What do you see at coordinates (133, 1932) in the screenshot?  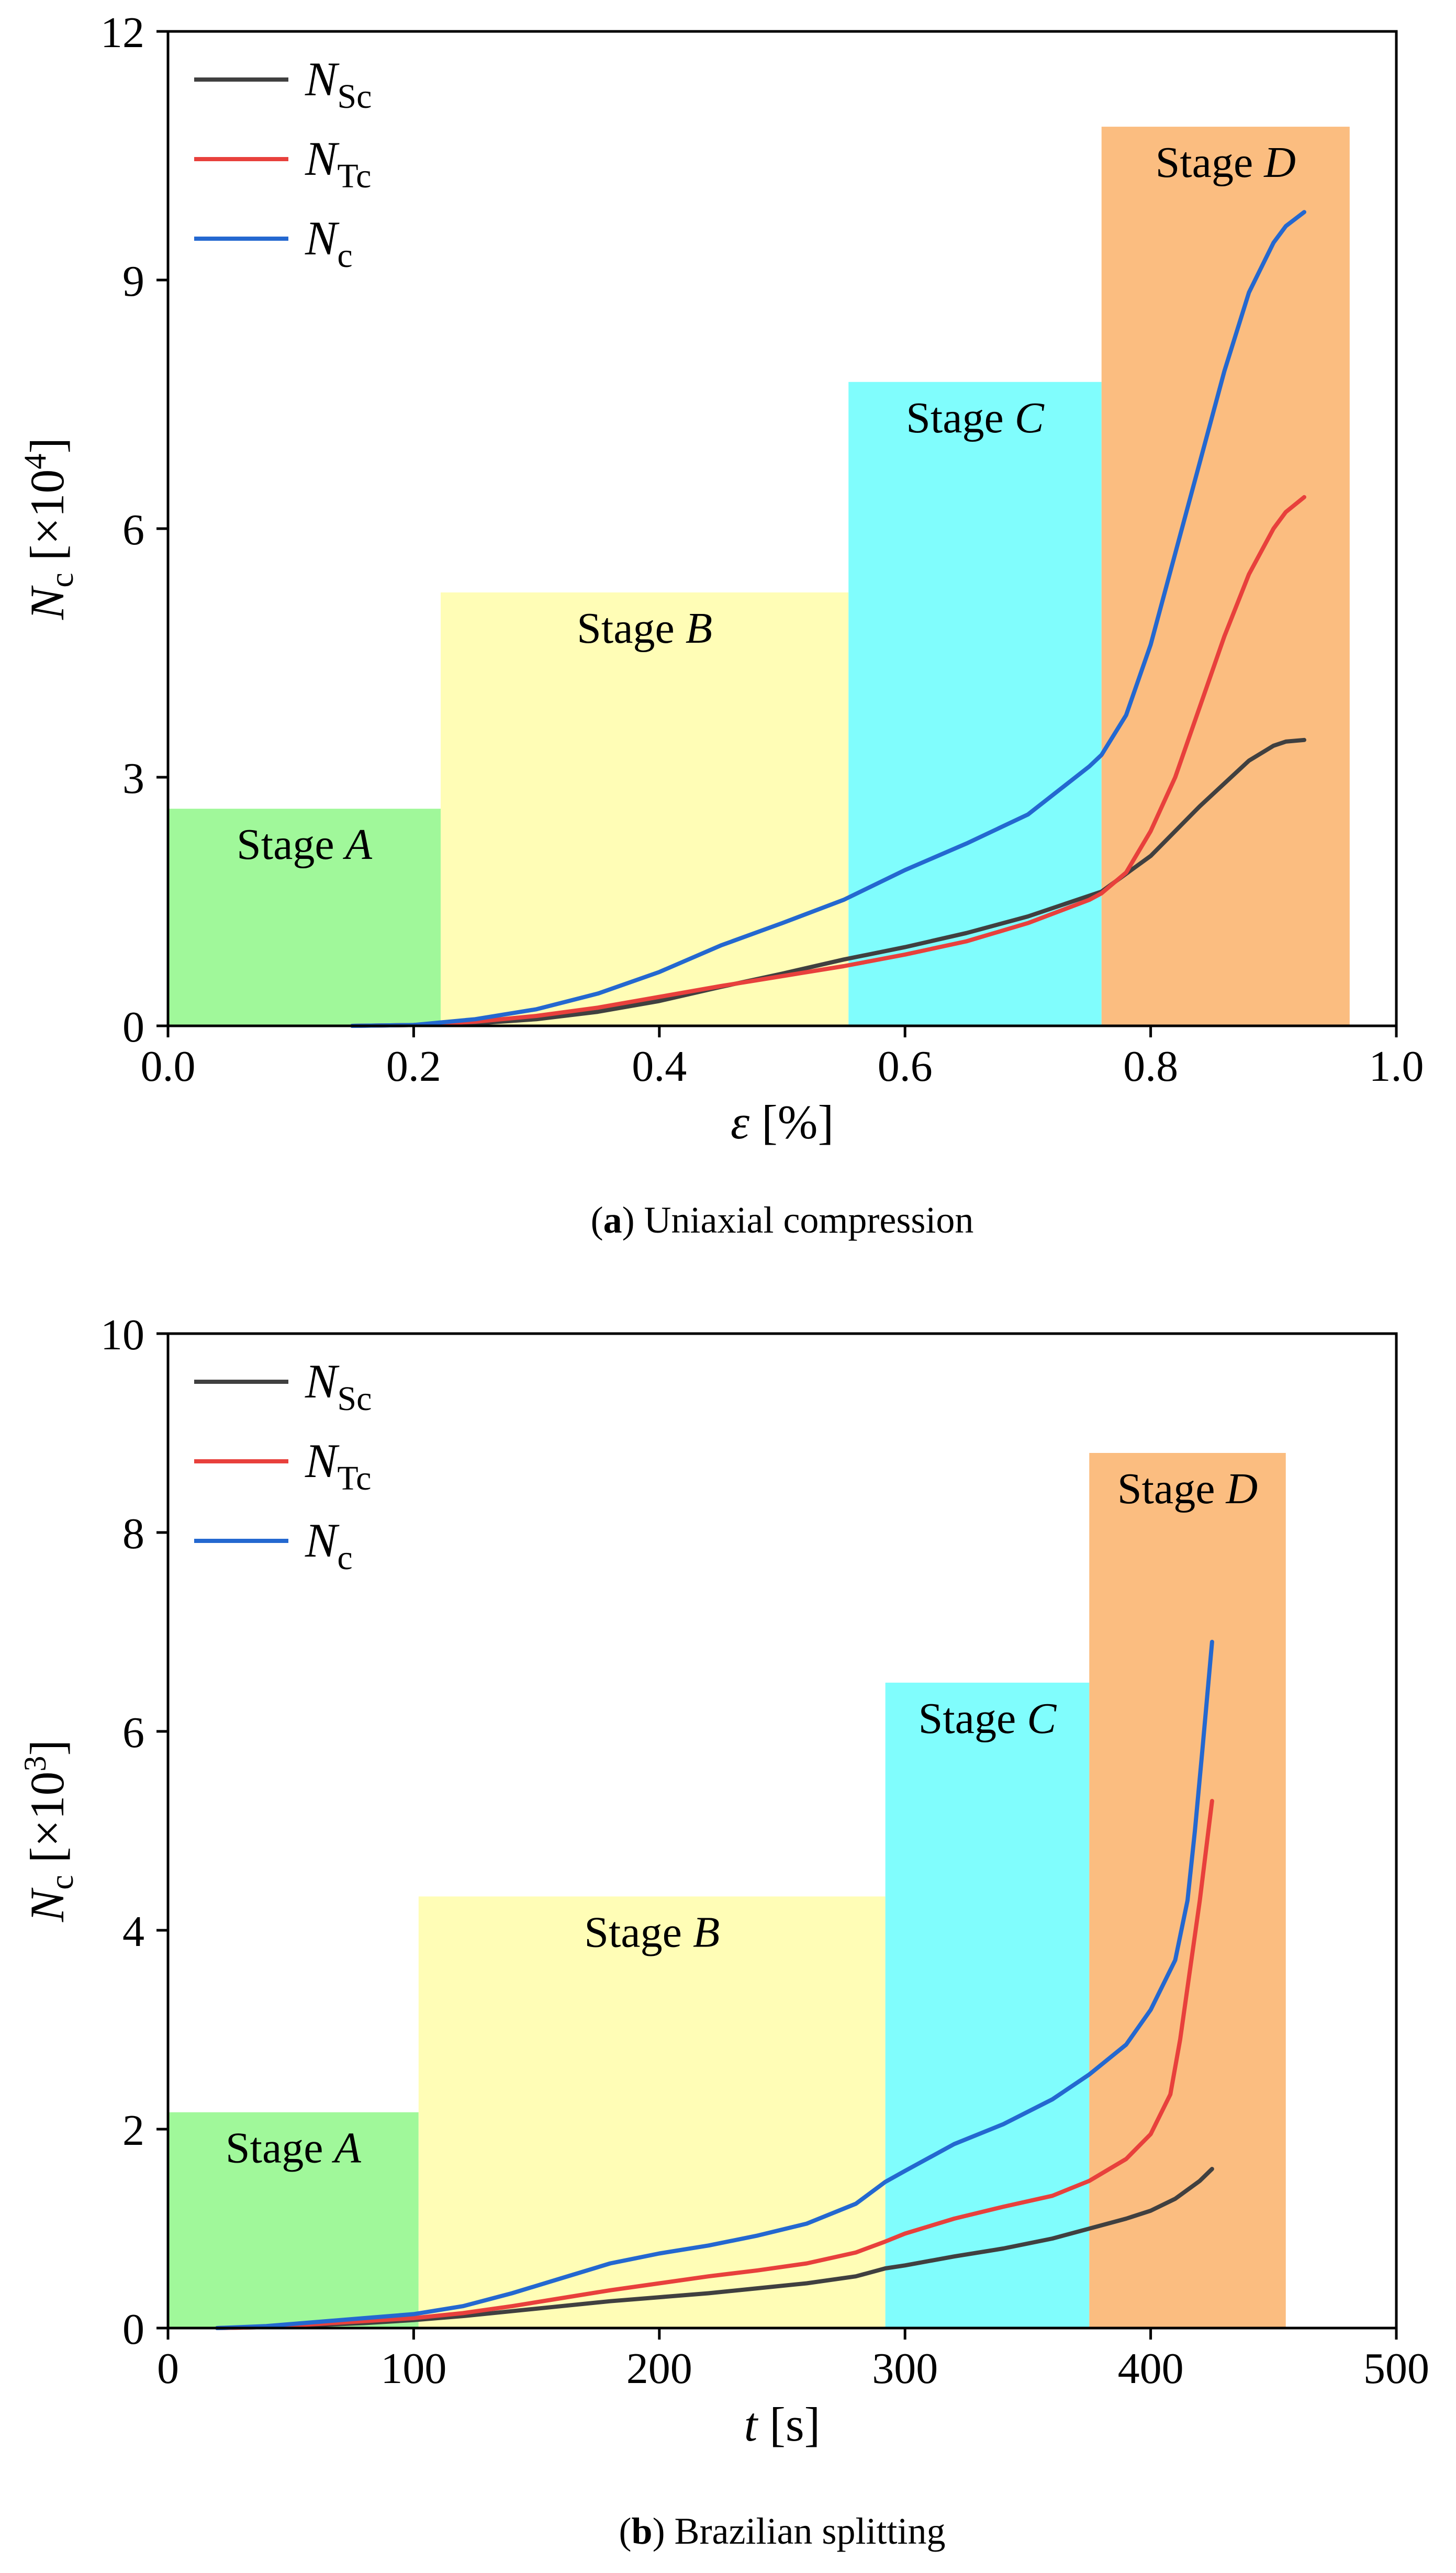 I see `y-tick-label: 4` at bounding box center [133, 1932].